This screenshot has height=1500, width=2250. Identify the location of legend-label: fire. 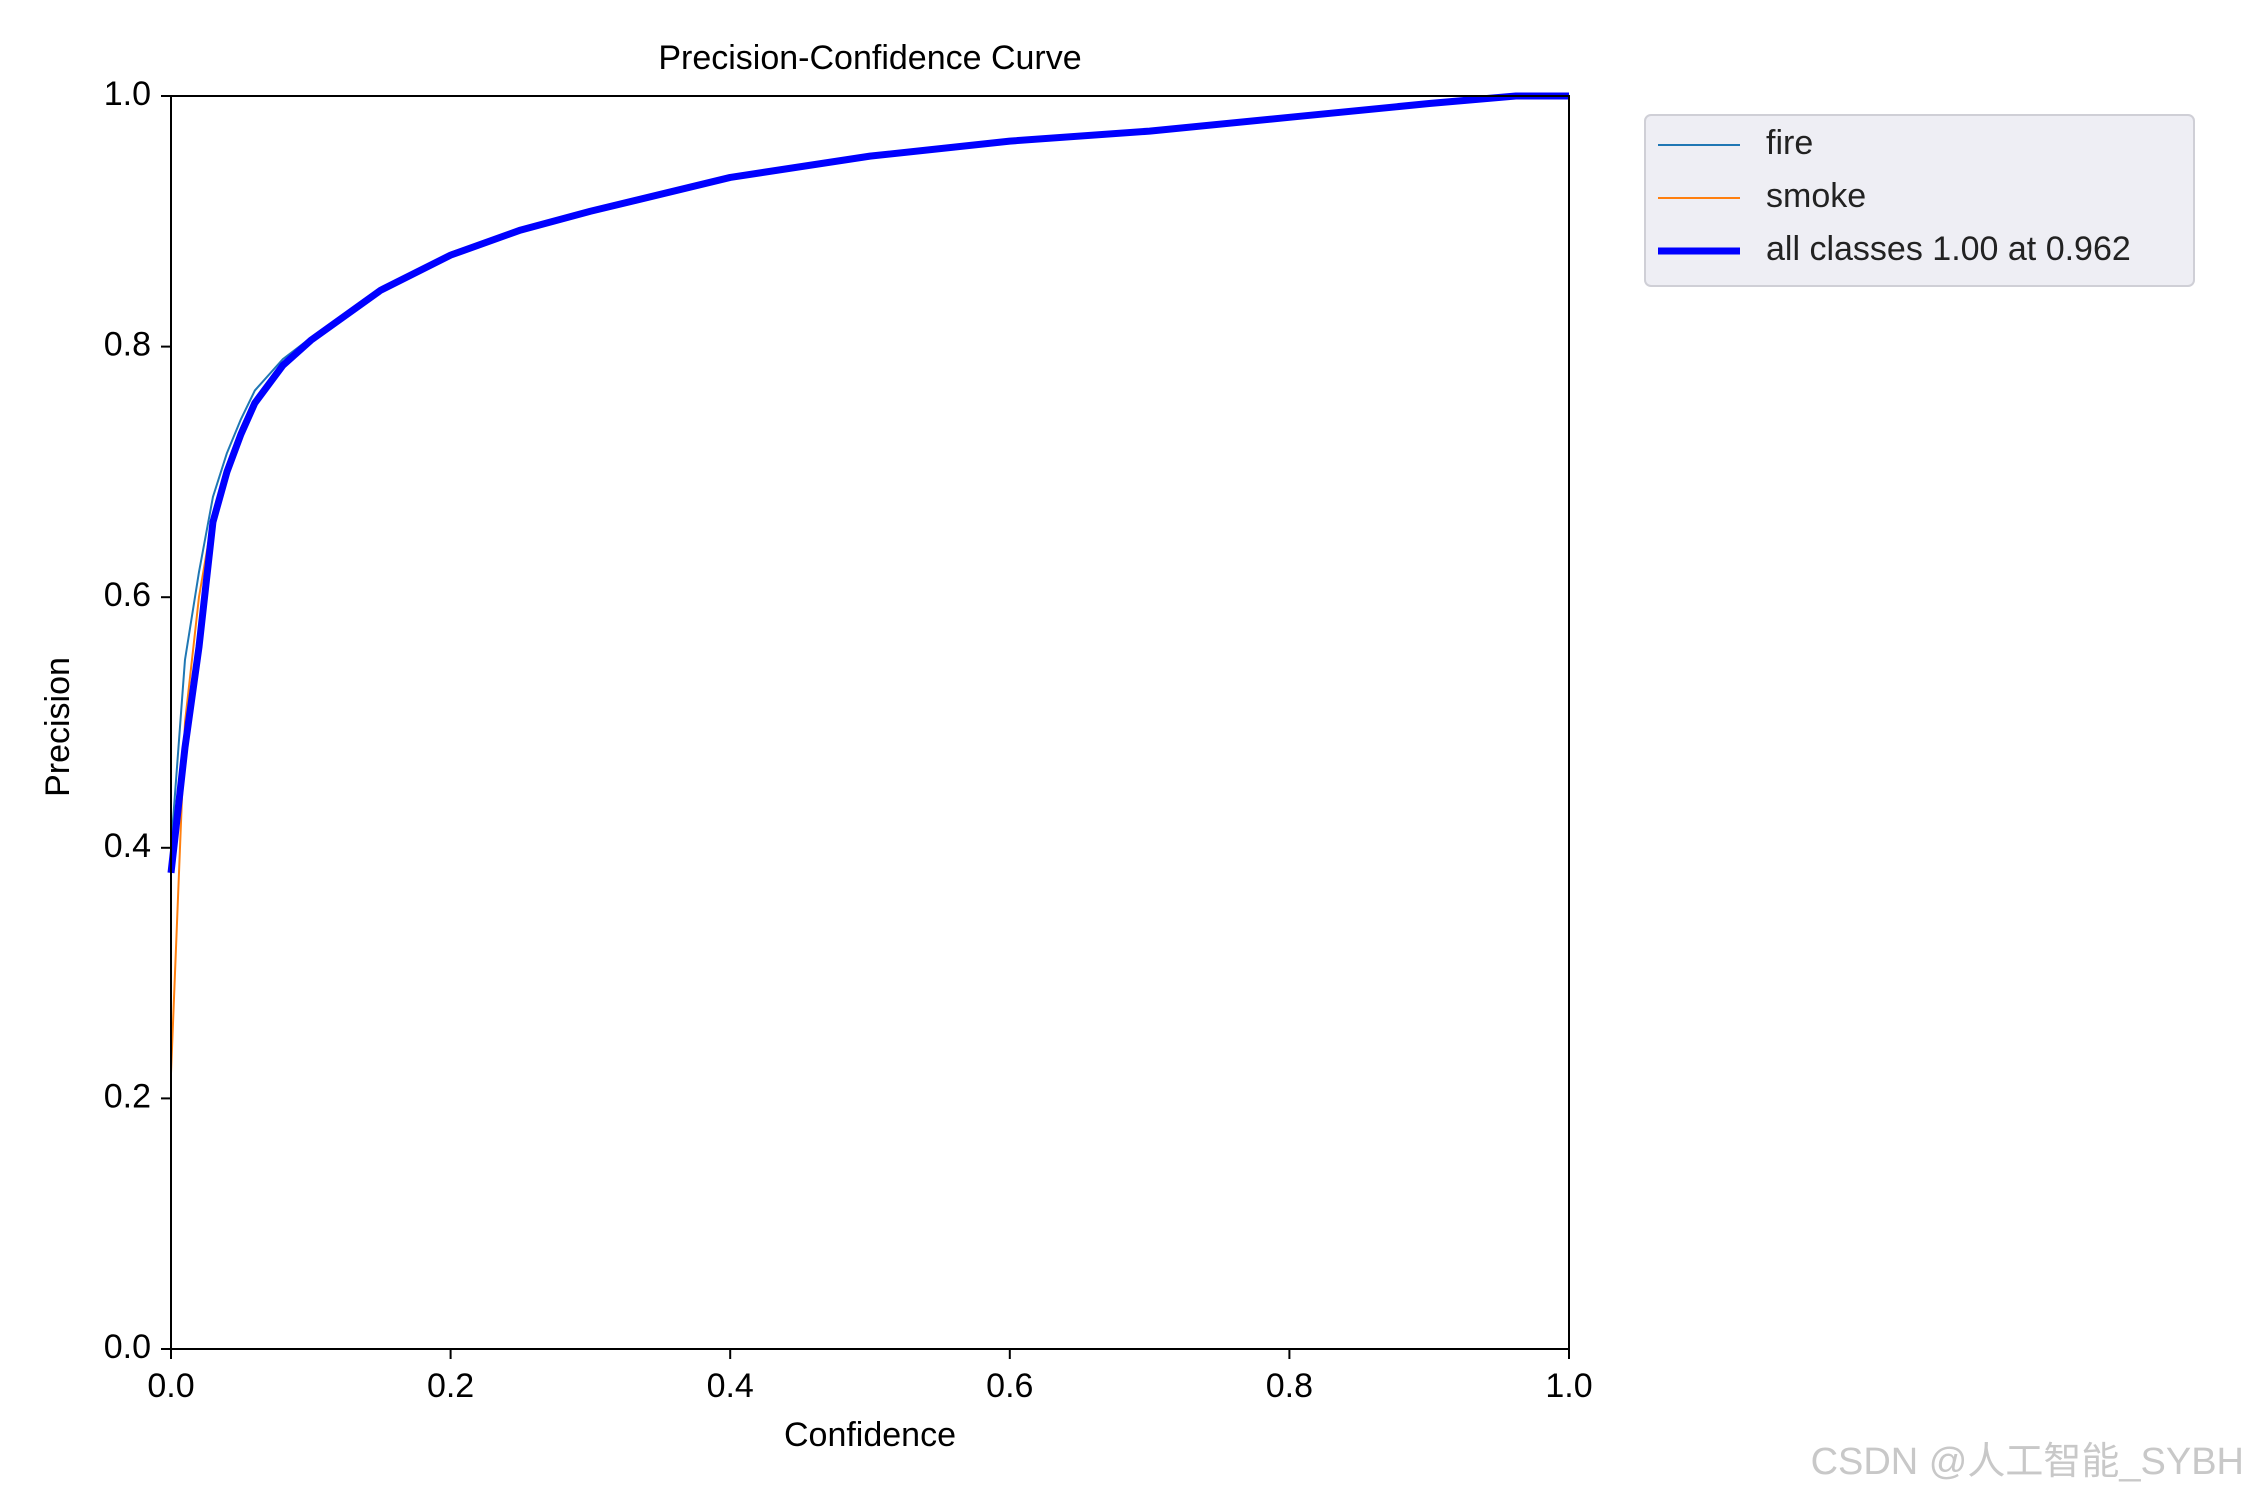
(1789, 143).